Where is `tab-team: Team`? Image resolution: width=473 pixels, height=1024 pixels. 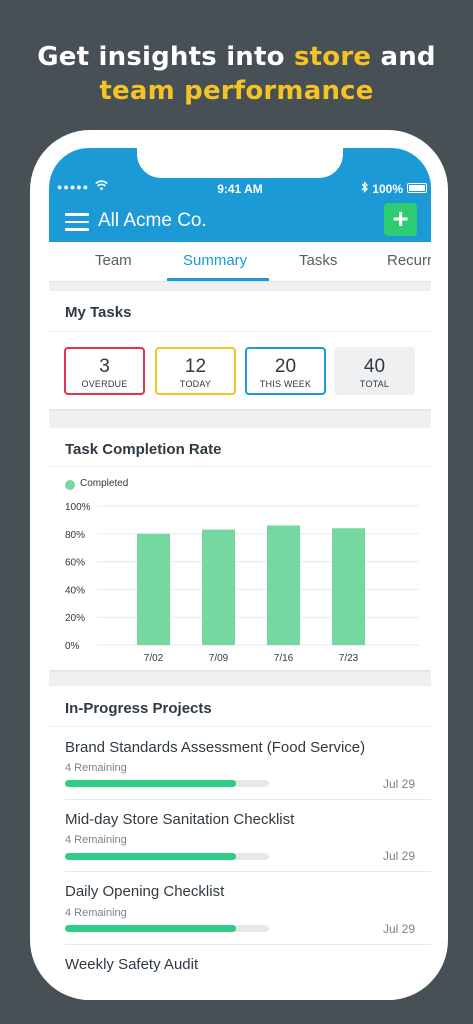
tab-team: Team is located at coordinates (113, 260).